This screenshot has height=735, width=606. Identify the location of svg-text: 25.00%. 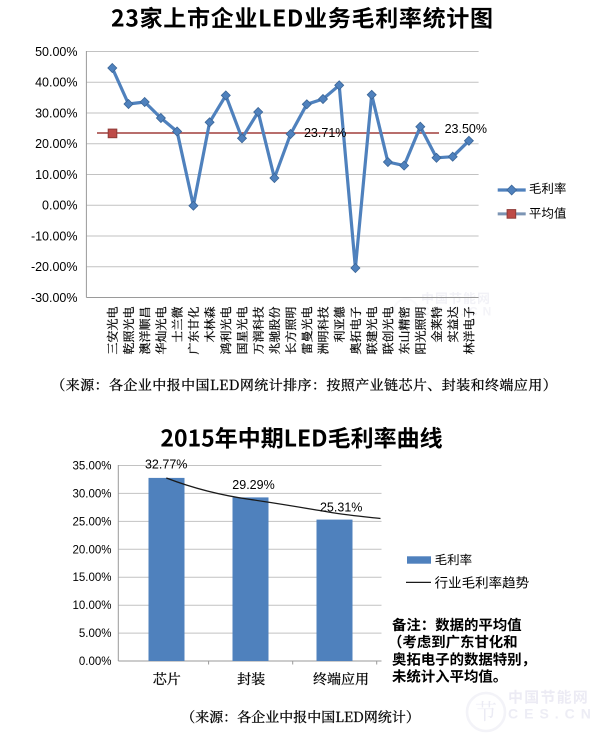
(91, 522).